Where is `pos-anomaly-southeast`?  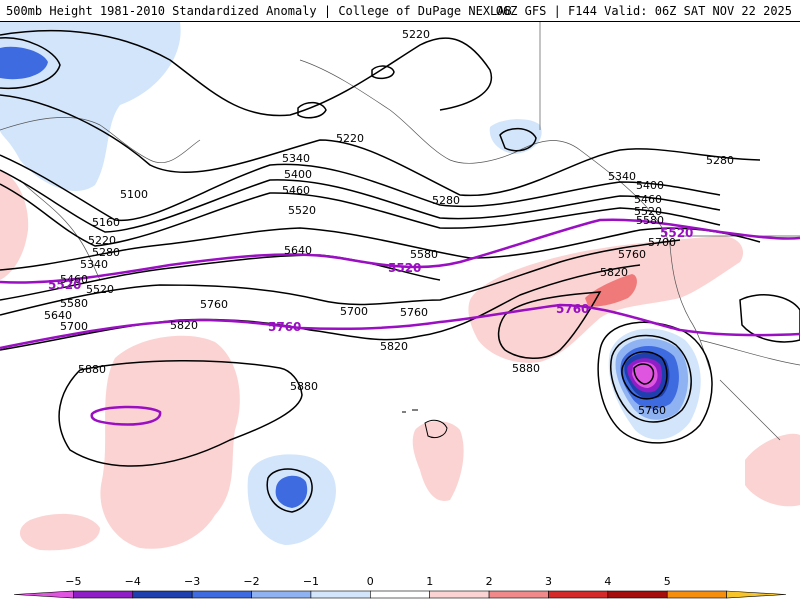 pos-anomaly-southeast is located at coordinates (772, 470).